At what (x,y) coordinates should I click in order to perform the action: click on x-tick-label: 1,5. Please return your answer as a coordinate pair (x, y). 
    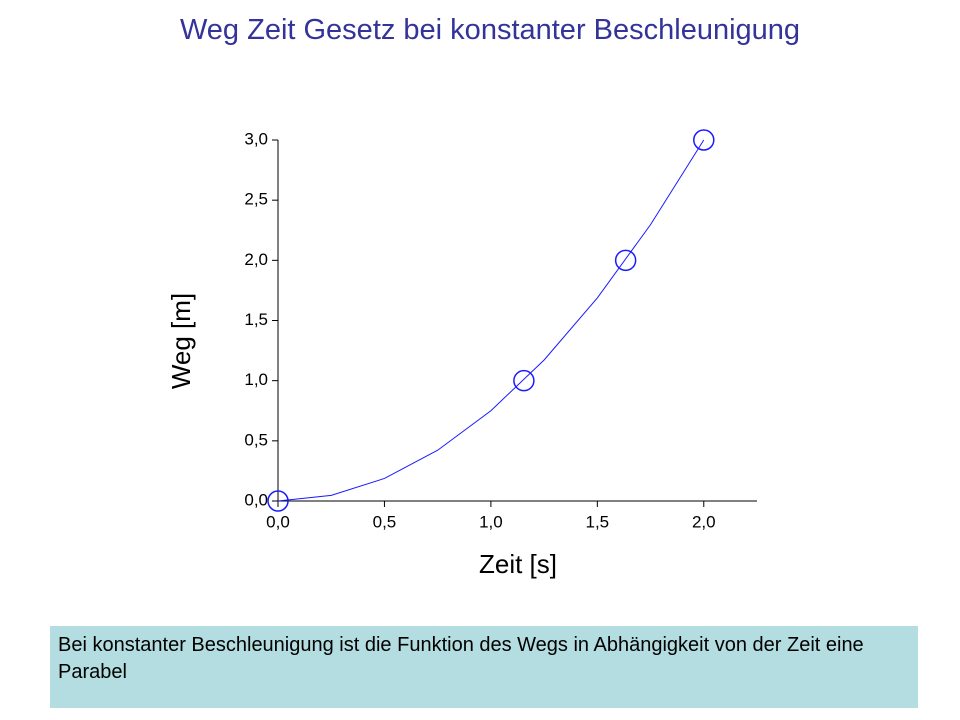
    Looking at the image, I should click on (598, 521).